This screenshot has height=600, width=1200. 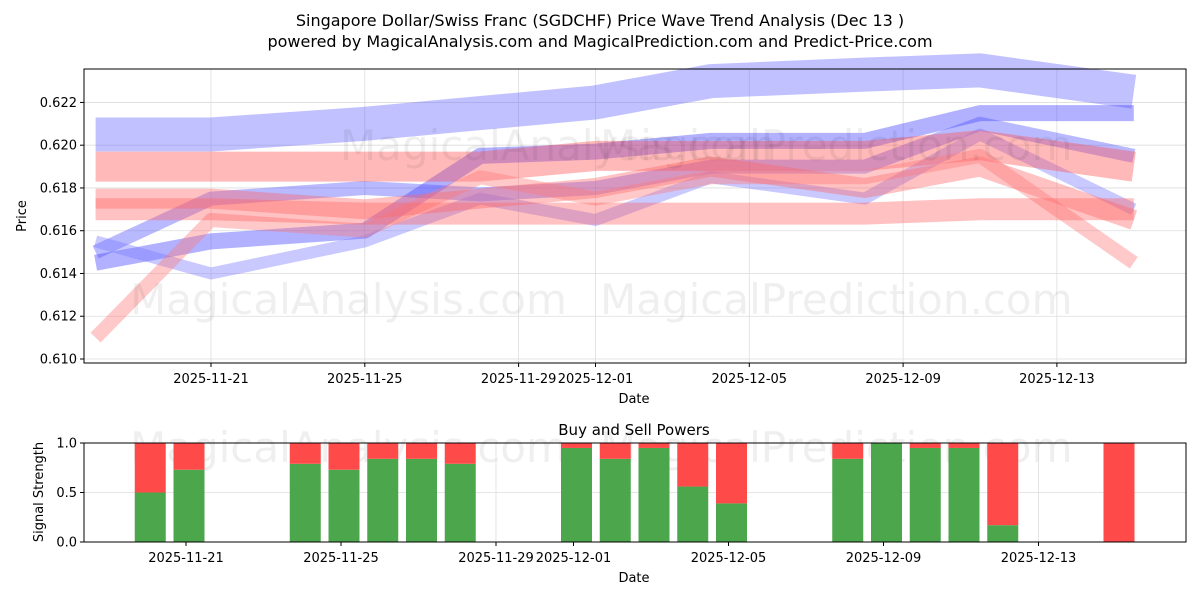 What do you see at coordinates (22, 216) in the screenshot?
I see `price-y-label: Price` at bounding box center [22, 216].